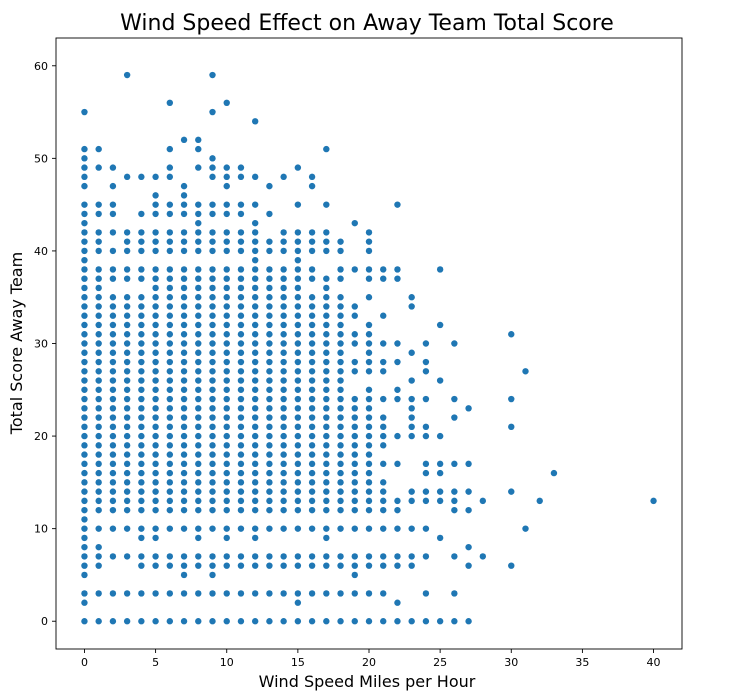  I want to click on x-tick-label: 25, so click(440, 662).